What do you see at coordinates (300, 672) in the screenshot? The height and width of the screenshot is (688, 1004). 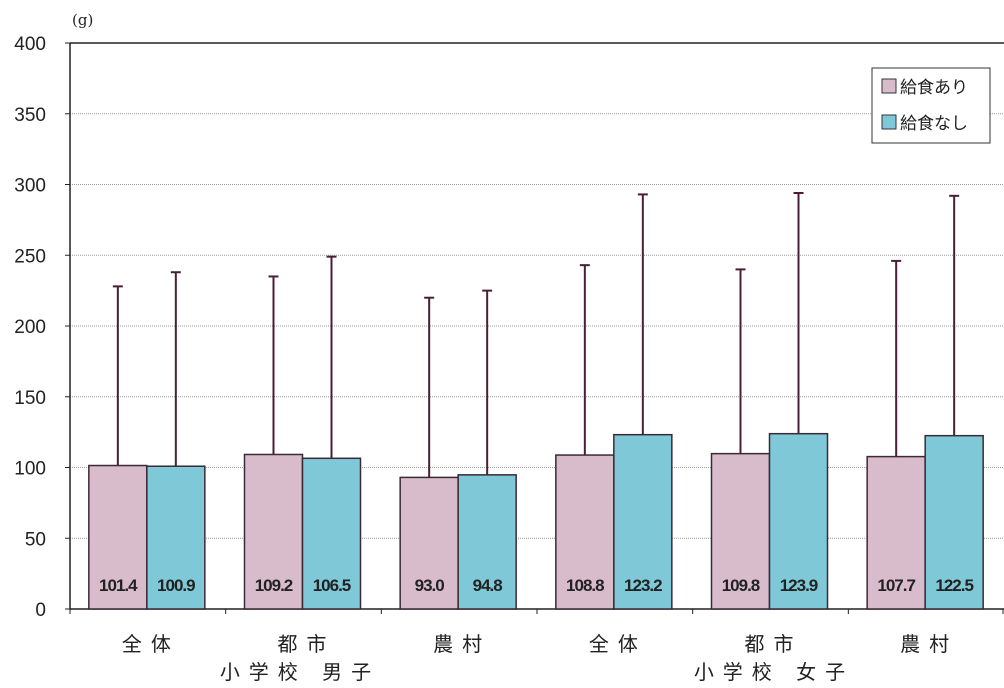 I see `group-label: 小学校 男子` at bounding box center [300, 672].